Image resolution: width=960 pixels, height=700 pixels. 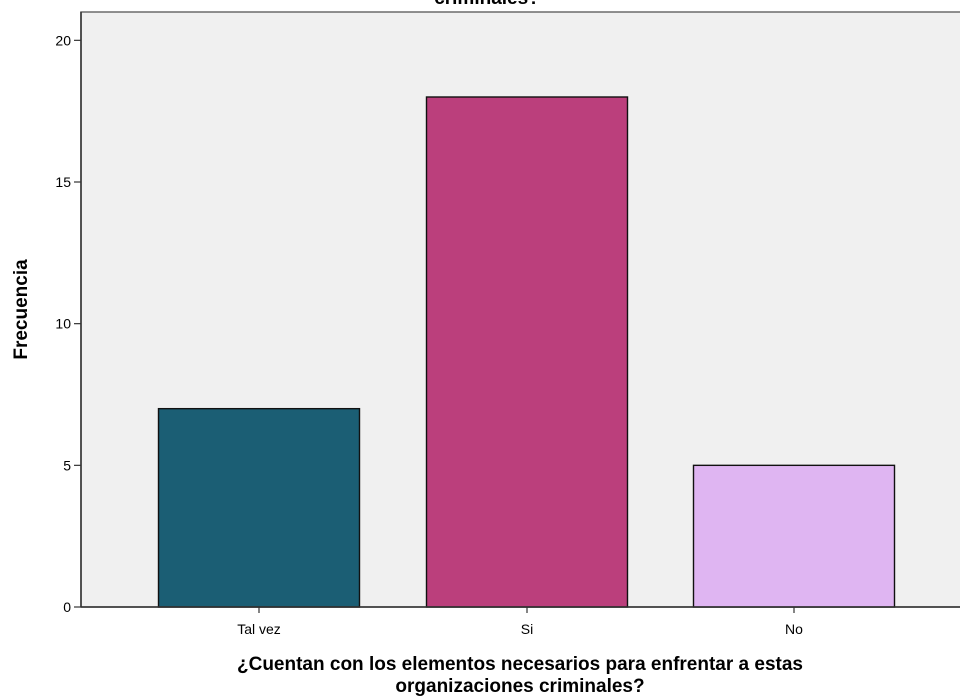 What do you see at coordinates (67, 465) in the screenshot?
I see `y-tick-label: 5` at bounding box center [67, 465].